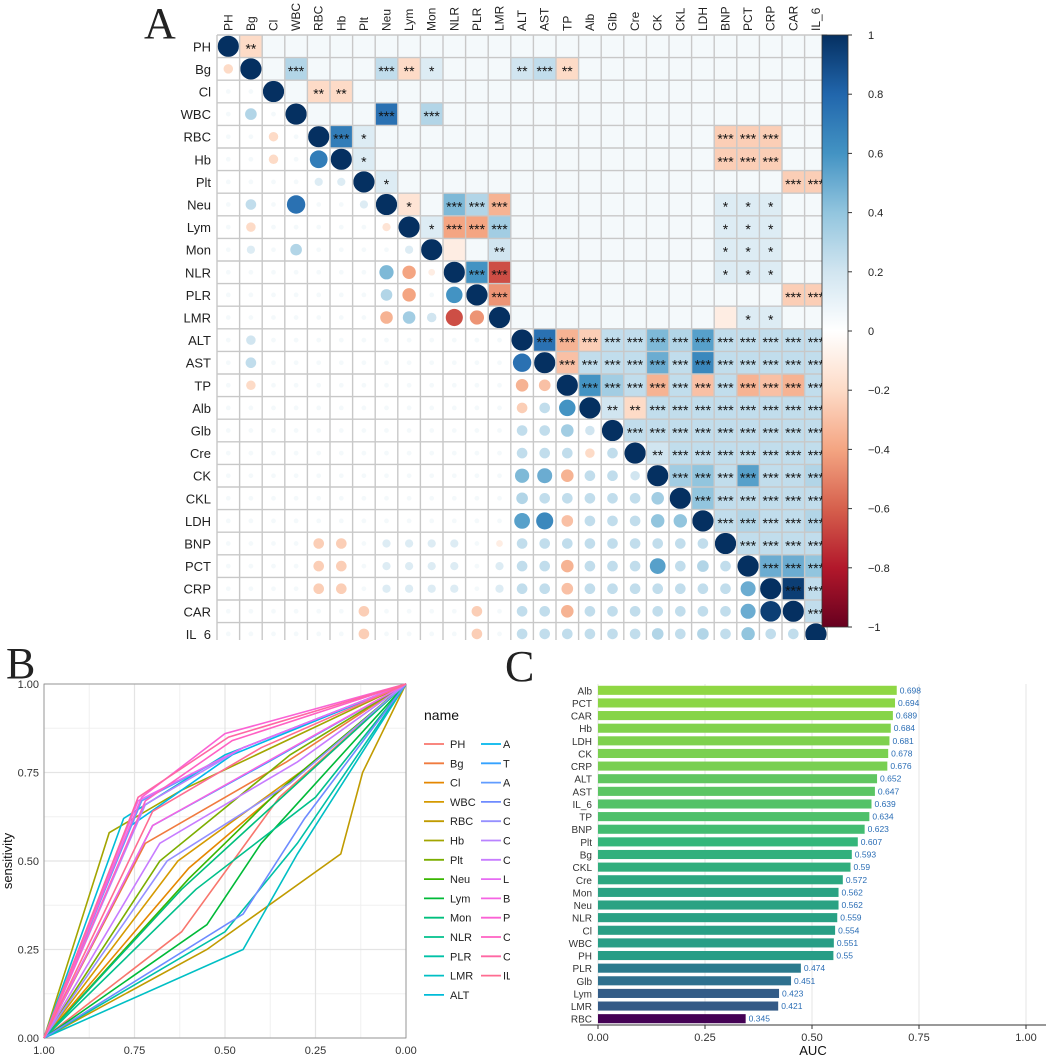 This screenshot has width=1052, height=1059. I want to click on correlation-circle-LDH-LMR, so click(499, 521).